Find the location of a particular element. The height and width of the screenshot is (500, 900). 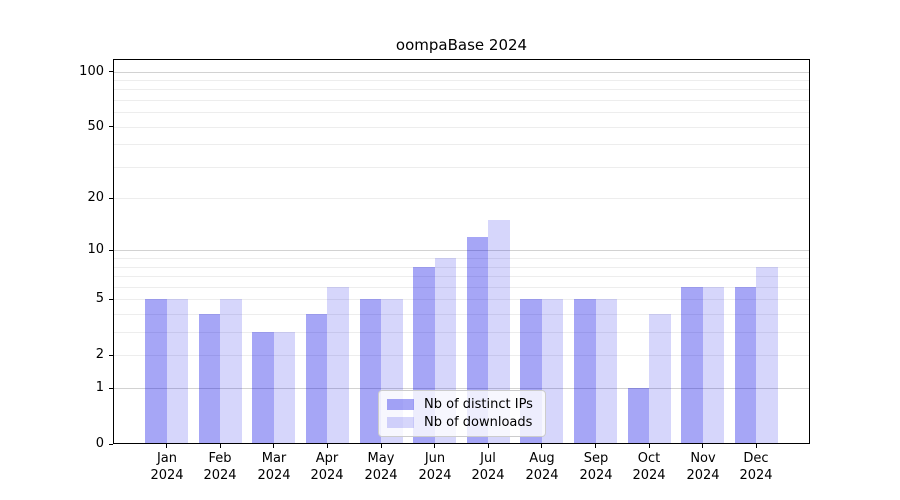

bar-distinct-ips-feb is located at coordinates (209, 378).